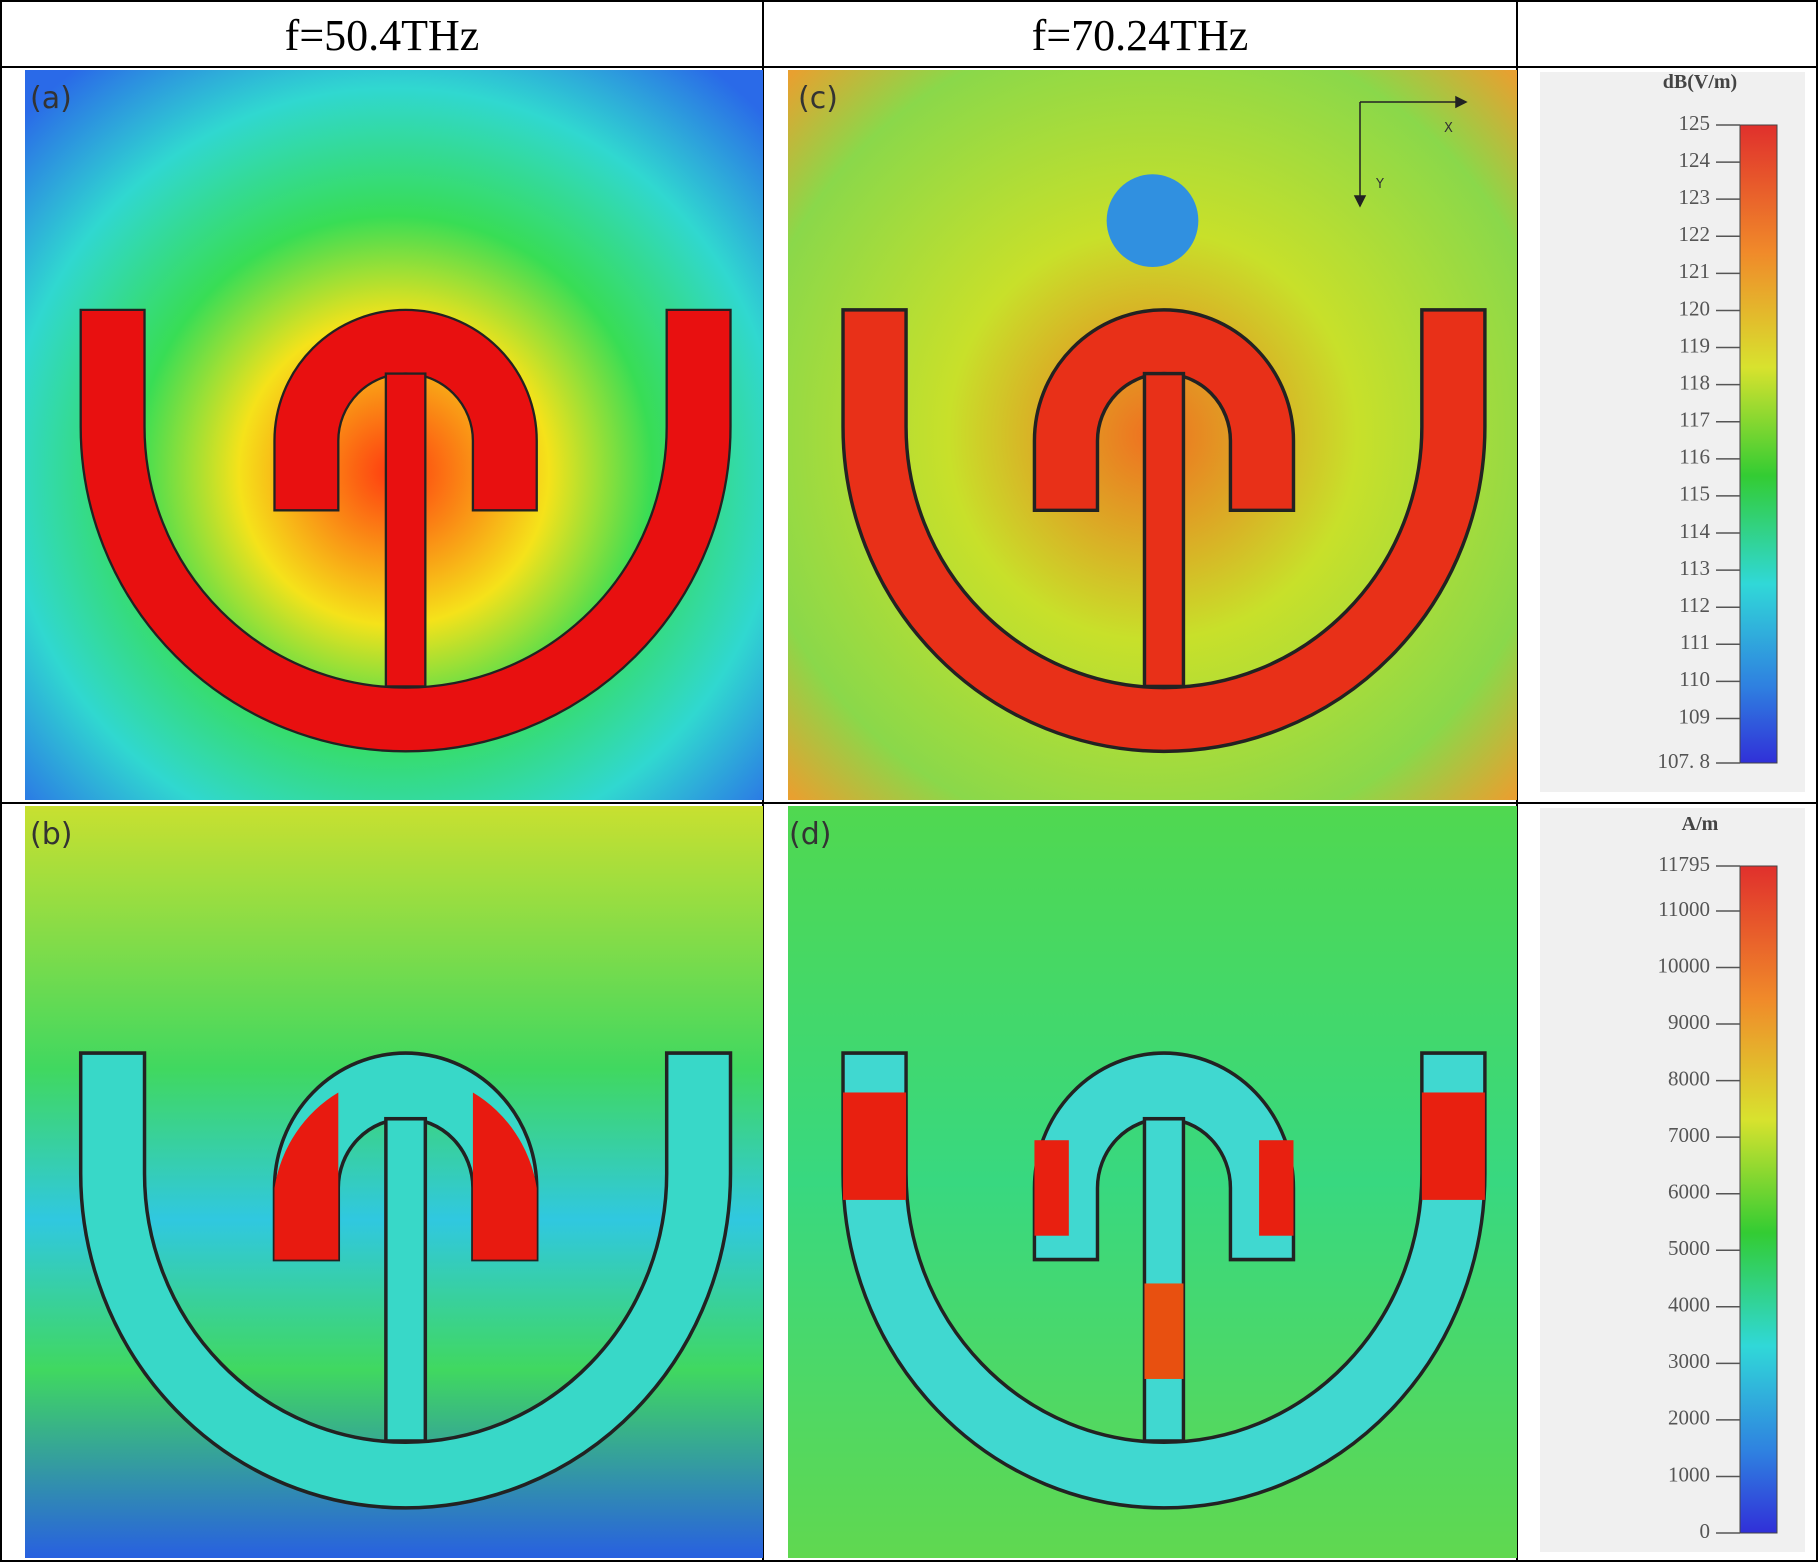 The image size is (1818, 1562). What do you see at coordinates (1694, 568) in the screenshot?
I see `tick-label: 113` at bounding box center [1694, 568].